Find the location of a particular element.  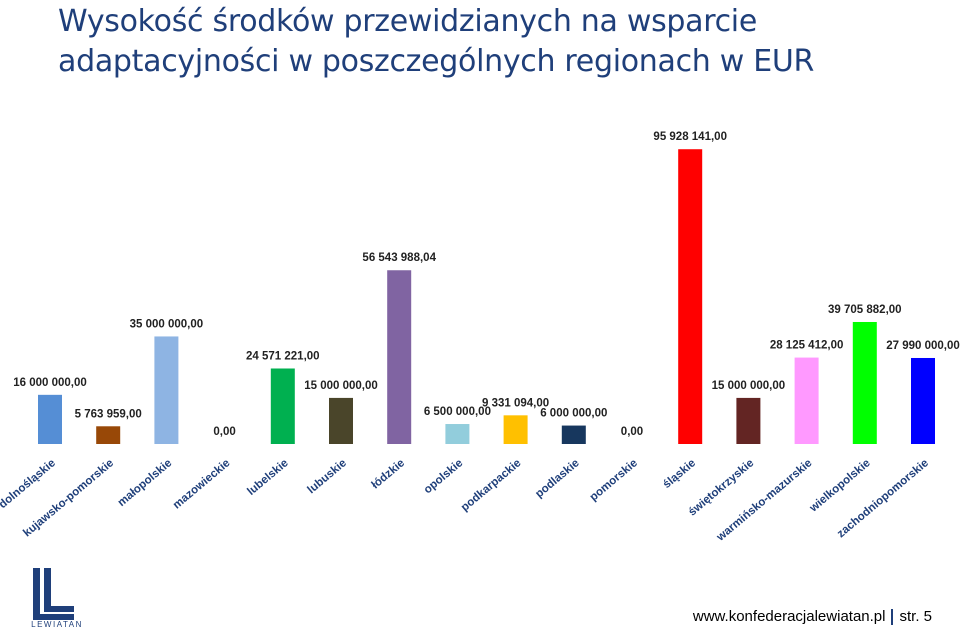

data-label-slaskie: 95 928 141,00 is located at coordinates (690, 137).